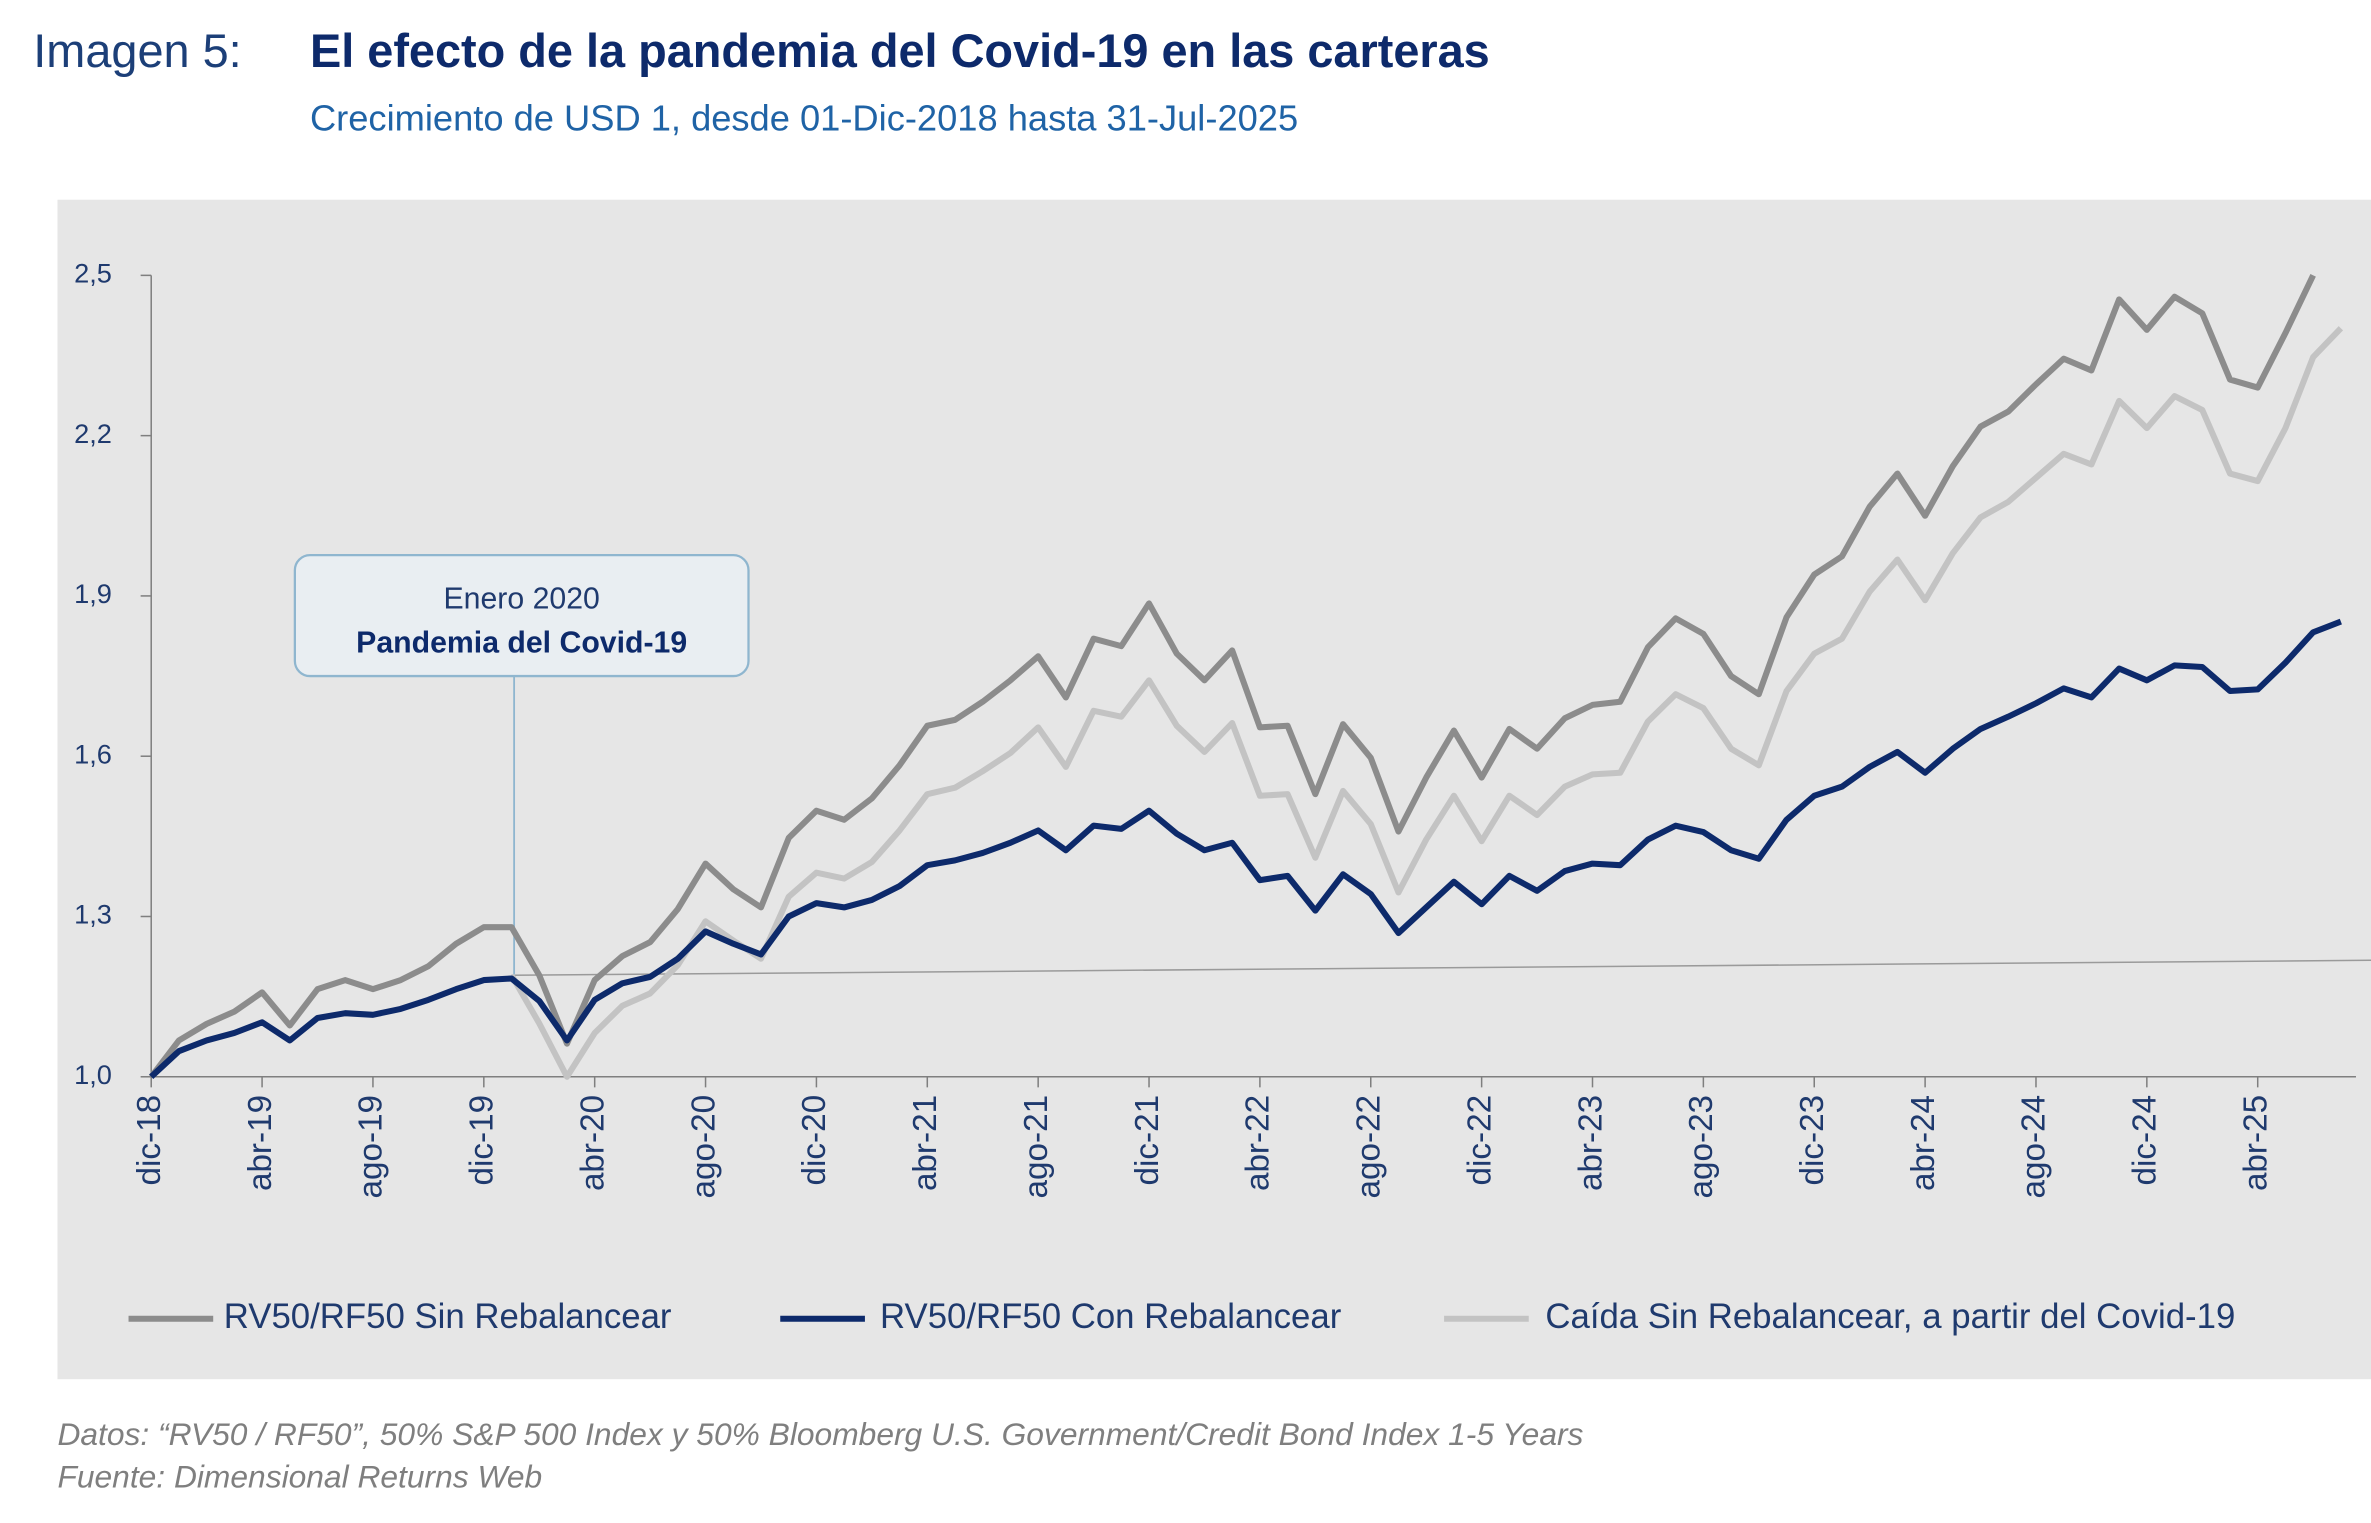 The height and width of the screenshot is (1523, 2371). Describe the element at coordinates (2034, 1147) in the screenshot. I see `x-tick-label: ago-24` at that location.